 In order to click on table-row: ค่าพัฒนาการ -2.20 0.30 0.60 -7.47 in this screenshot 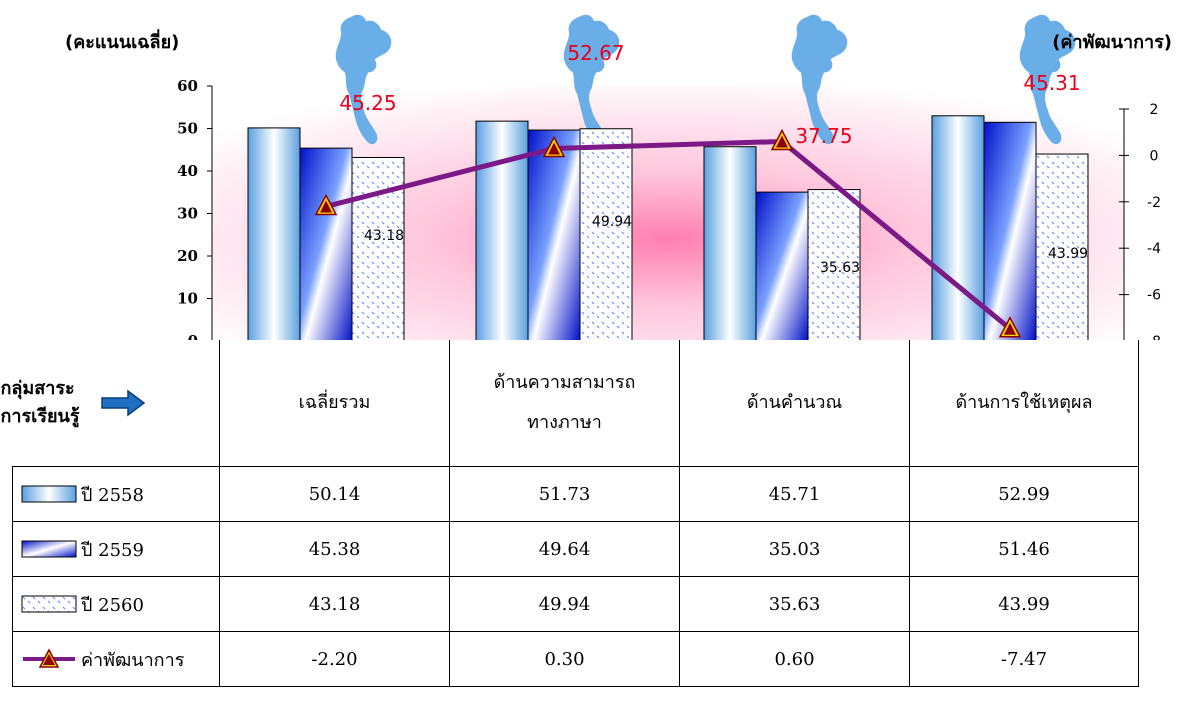, I will do `click(575, 659)`.